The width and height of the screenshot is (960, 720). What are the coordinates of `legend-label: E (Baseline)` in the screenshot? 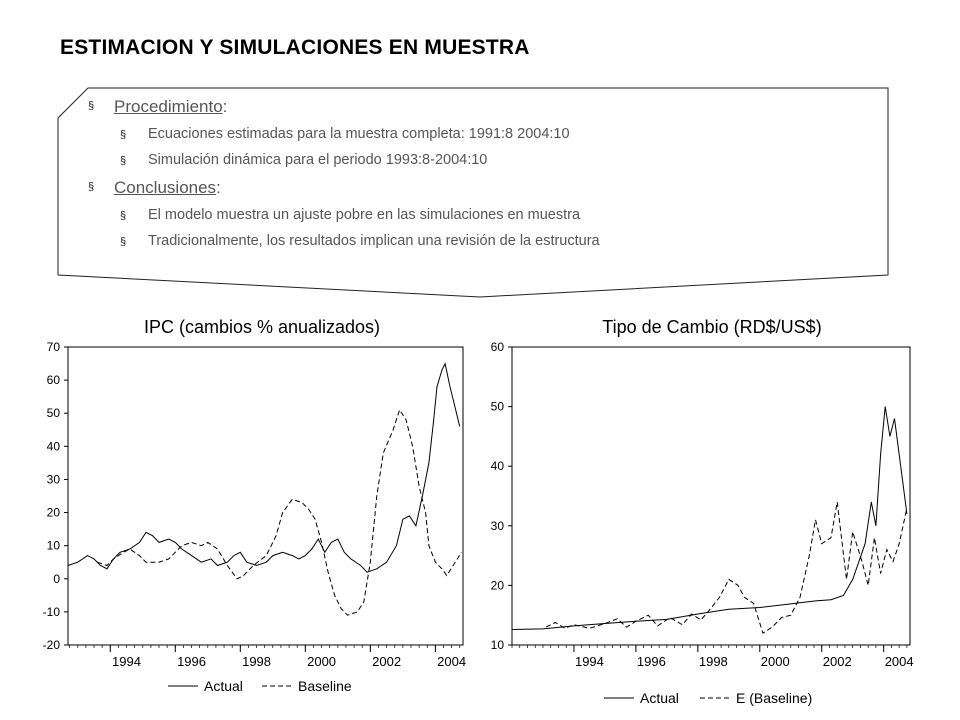 It's located at (774, 698).